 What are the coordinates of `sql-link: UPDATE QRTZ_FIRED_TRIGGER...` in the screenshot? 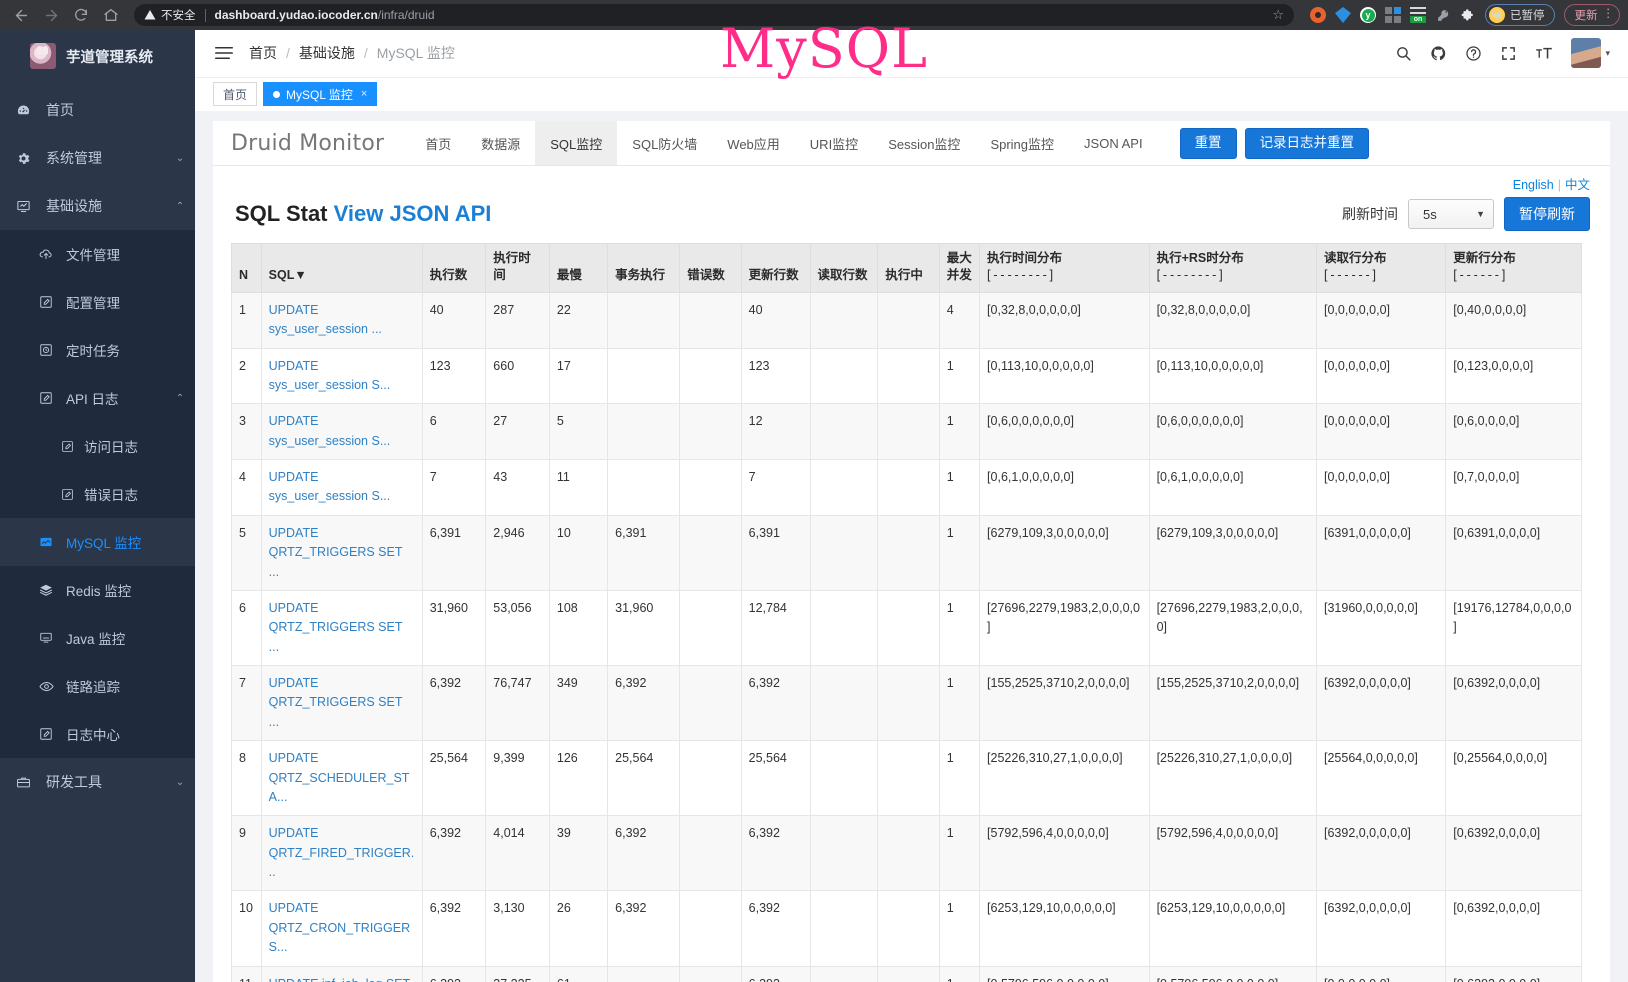 It's located at (341, 853).